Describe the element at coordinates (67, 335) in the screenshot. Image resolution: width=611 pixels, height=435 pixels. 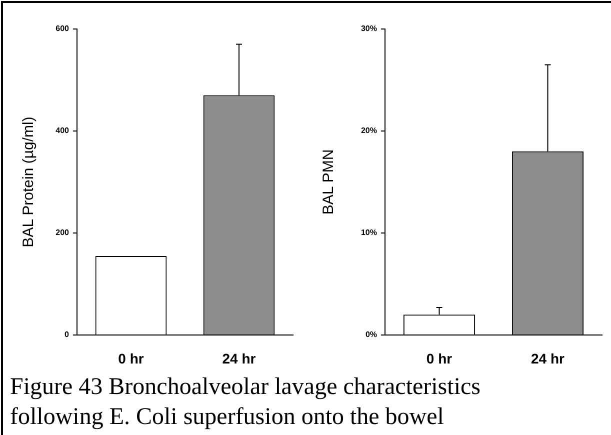
I see `y-tick-label: 0` at that location.